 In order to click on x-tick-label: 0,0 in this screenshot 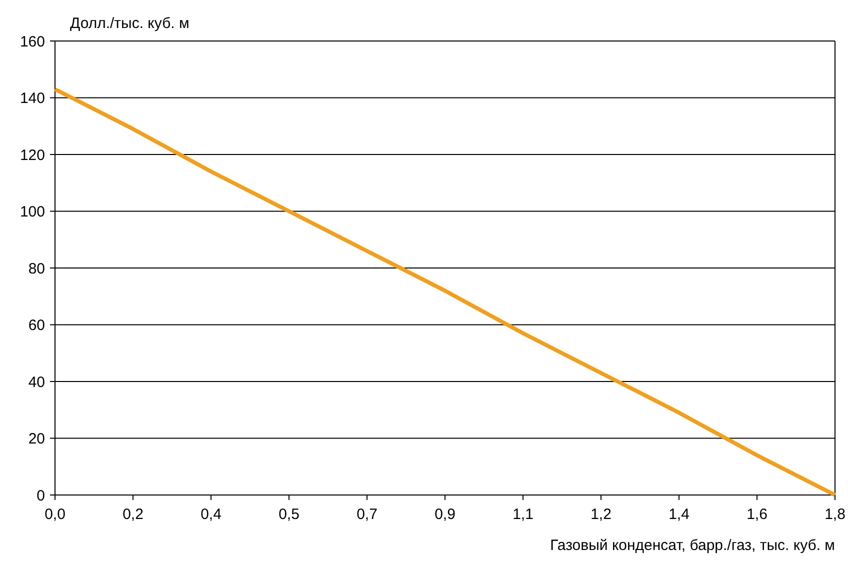, I will do `click(55, 514)`.